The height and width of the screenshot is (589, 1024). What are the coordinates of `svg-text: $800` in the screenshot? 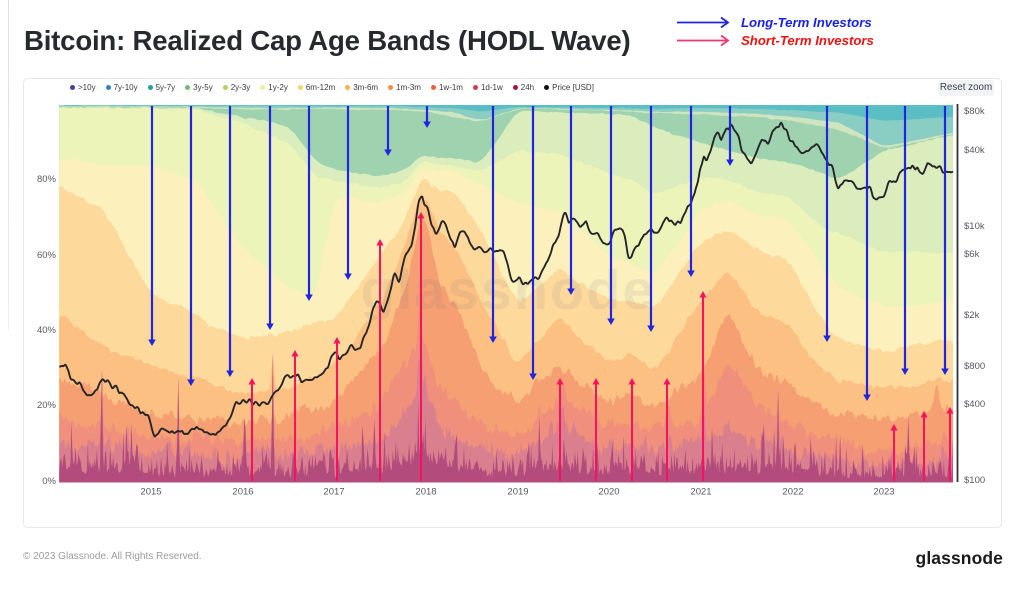 It's located at (974, 366).